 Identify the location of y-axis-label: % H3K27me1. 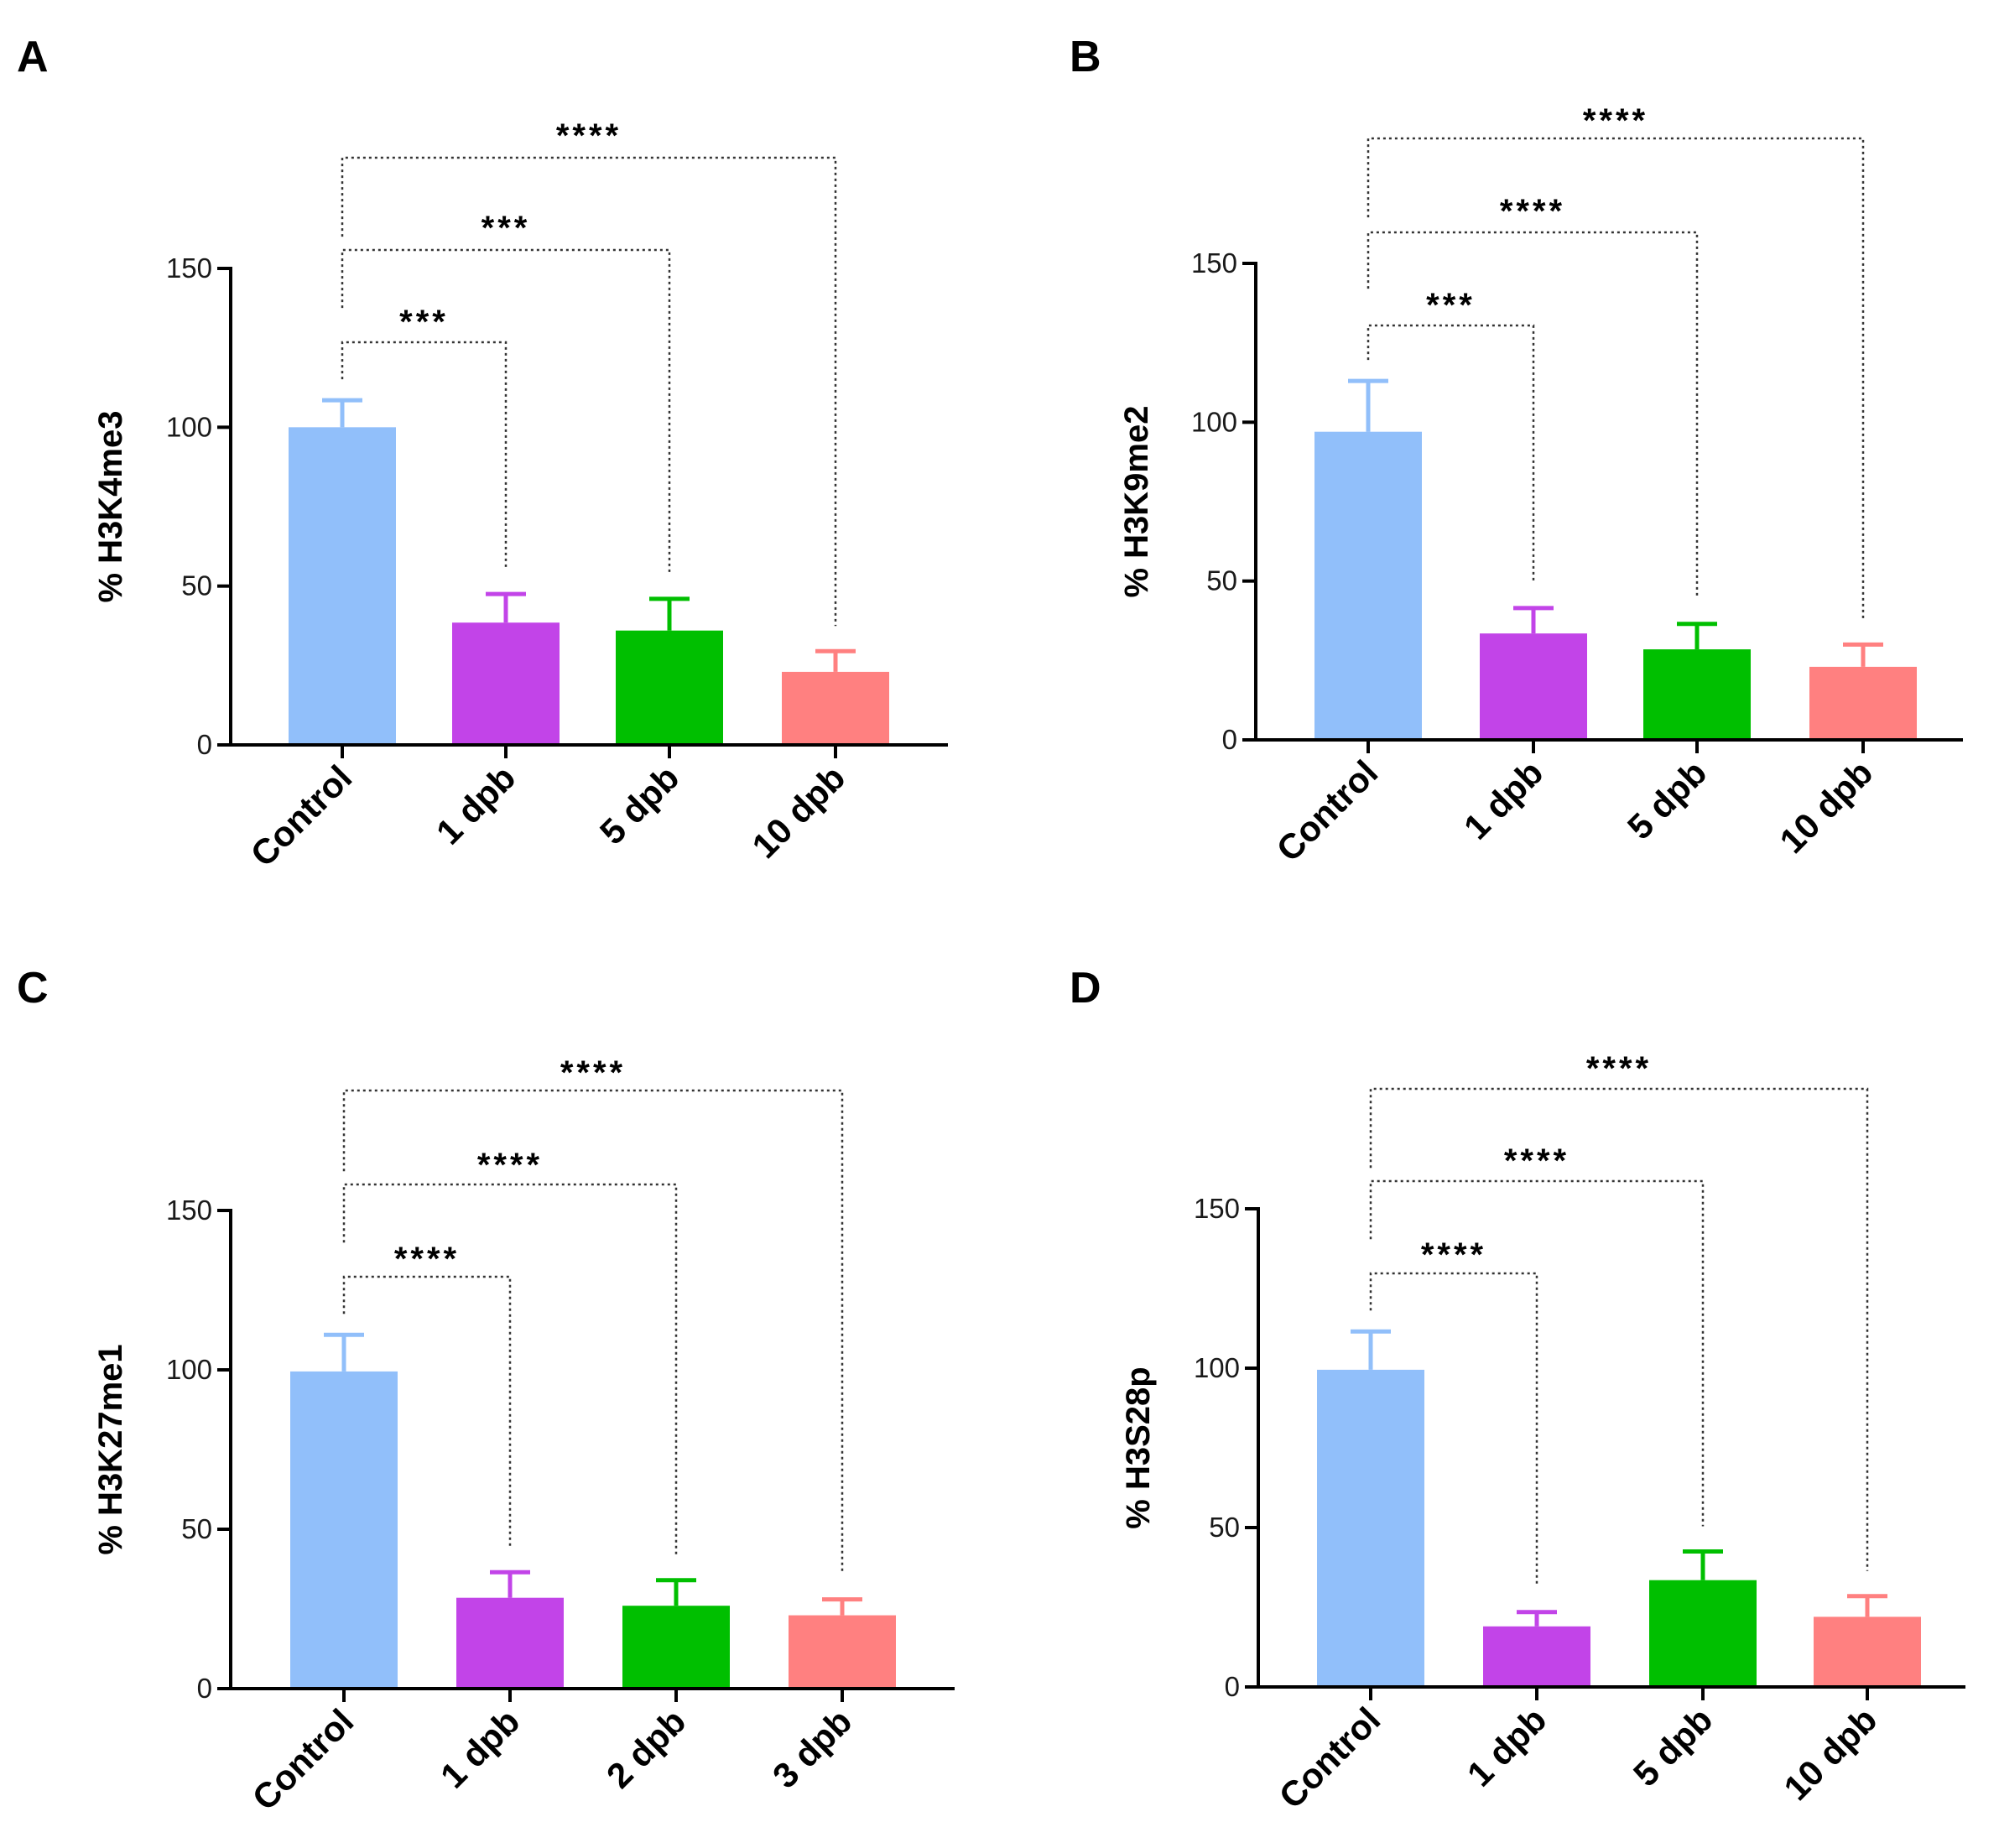
(110, 1449).